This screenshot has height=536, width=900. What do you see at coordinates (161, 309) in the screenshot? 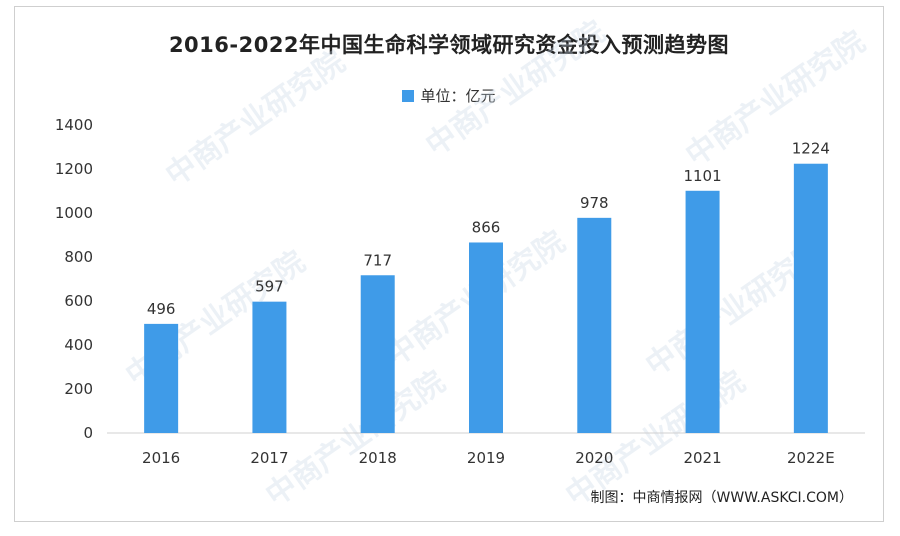
I see `data-label: 496` at bounding box center [161, 309].